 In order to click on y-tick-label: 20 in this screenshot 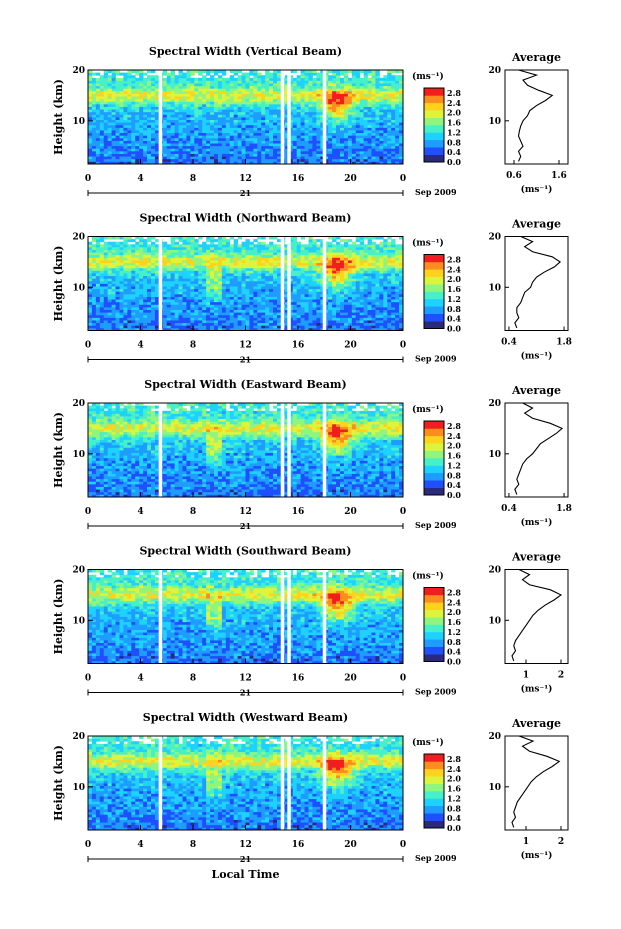, I will do `click(78, 571)`.